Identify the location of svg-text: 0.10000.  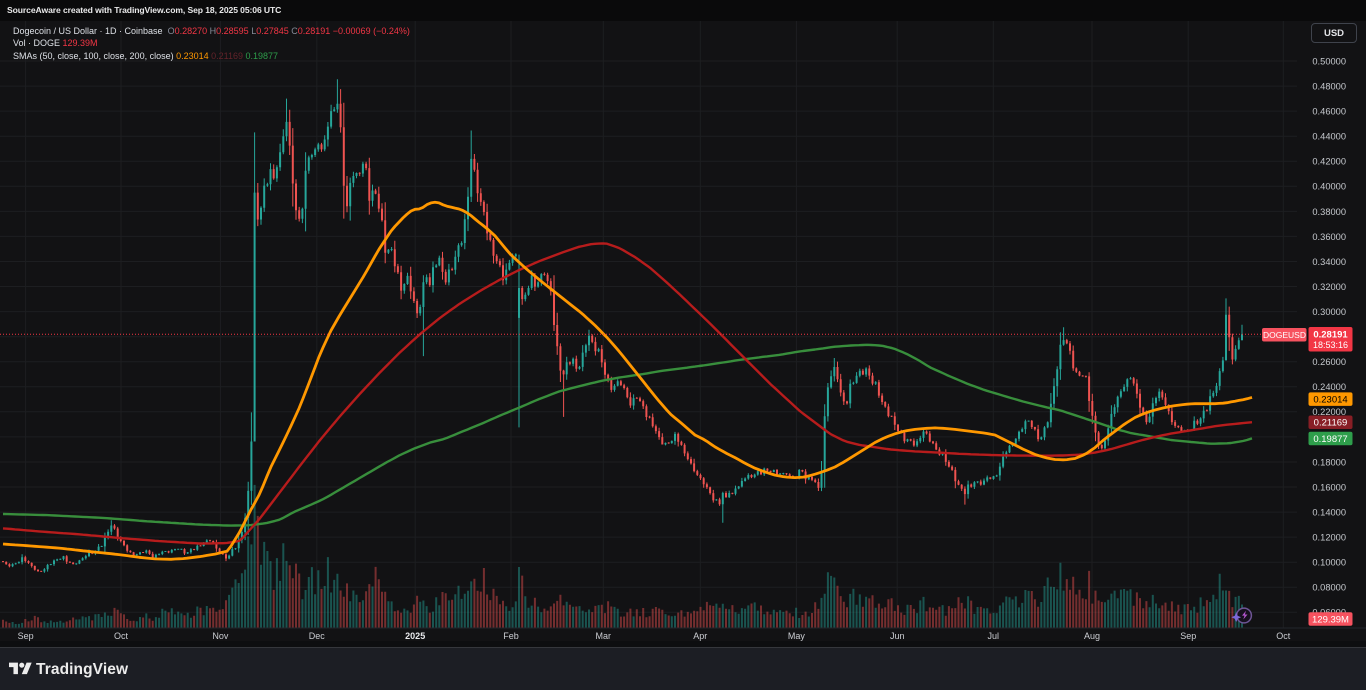
(1329, 563).